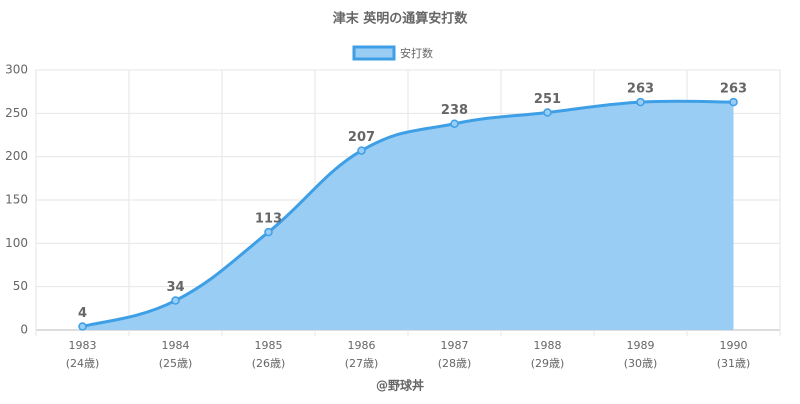 The height and width of the screenshot is (404, 800). What do you see at coordinates (16, 243) in the screenshot?
I see `y-tick-label: 100` at bounding box center [16, 243].